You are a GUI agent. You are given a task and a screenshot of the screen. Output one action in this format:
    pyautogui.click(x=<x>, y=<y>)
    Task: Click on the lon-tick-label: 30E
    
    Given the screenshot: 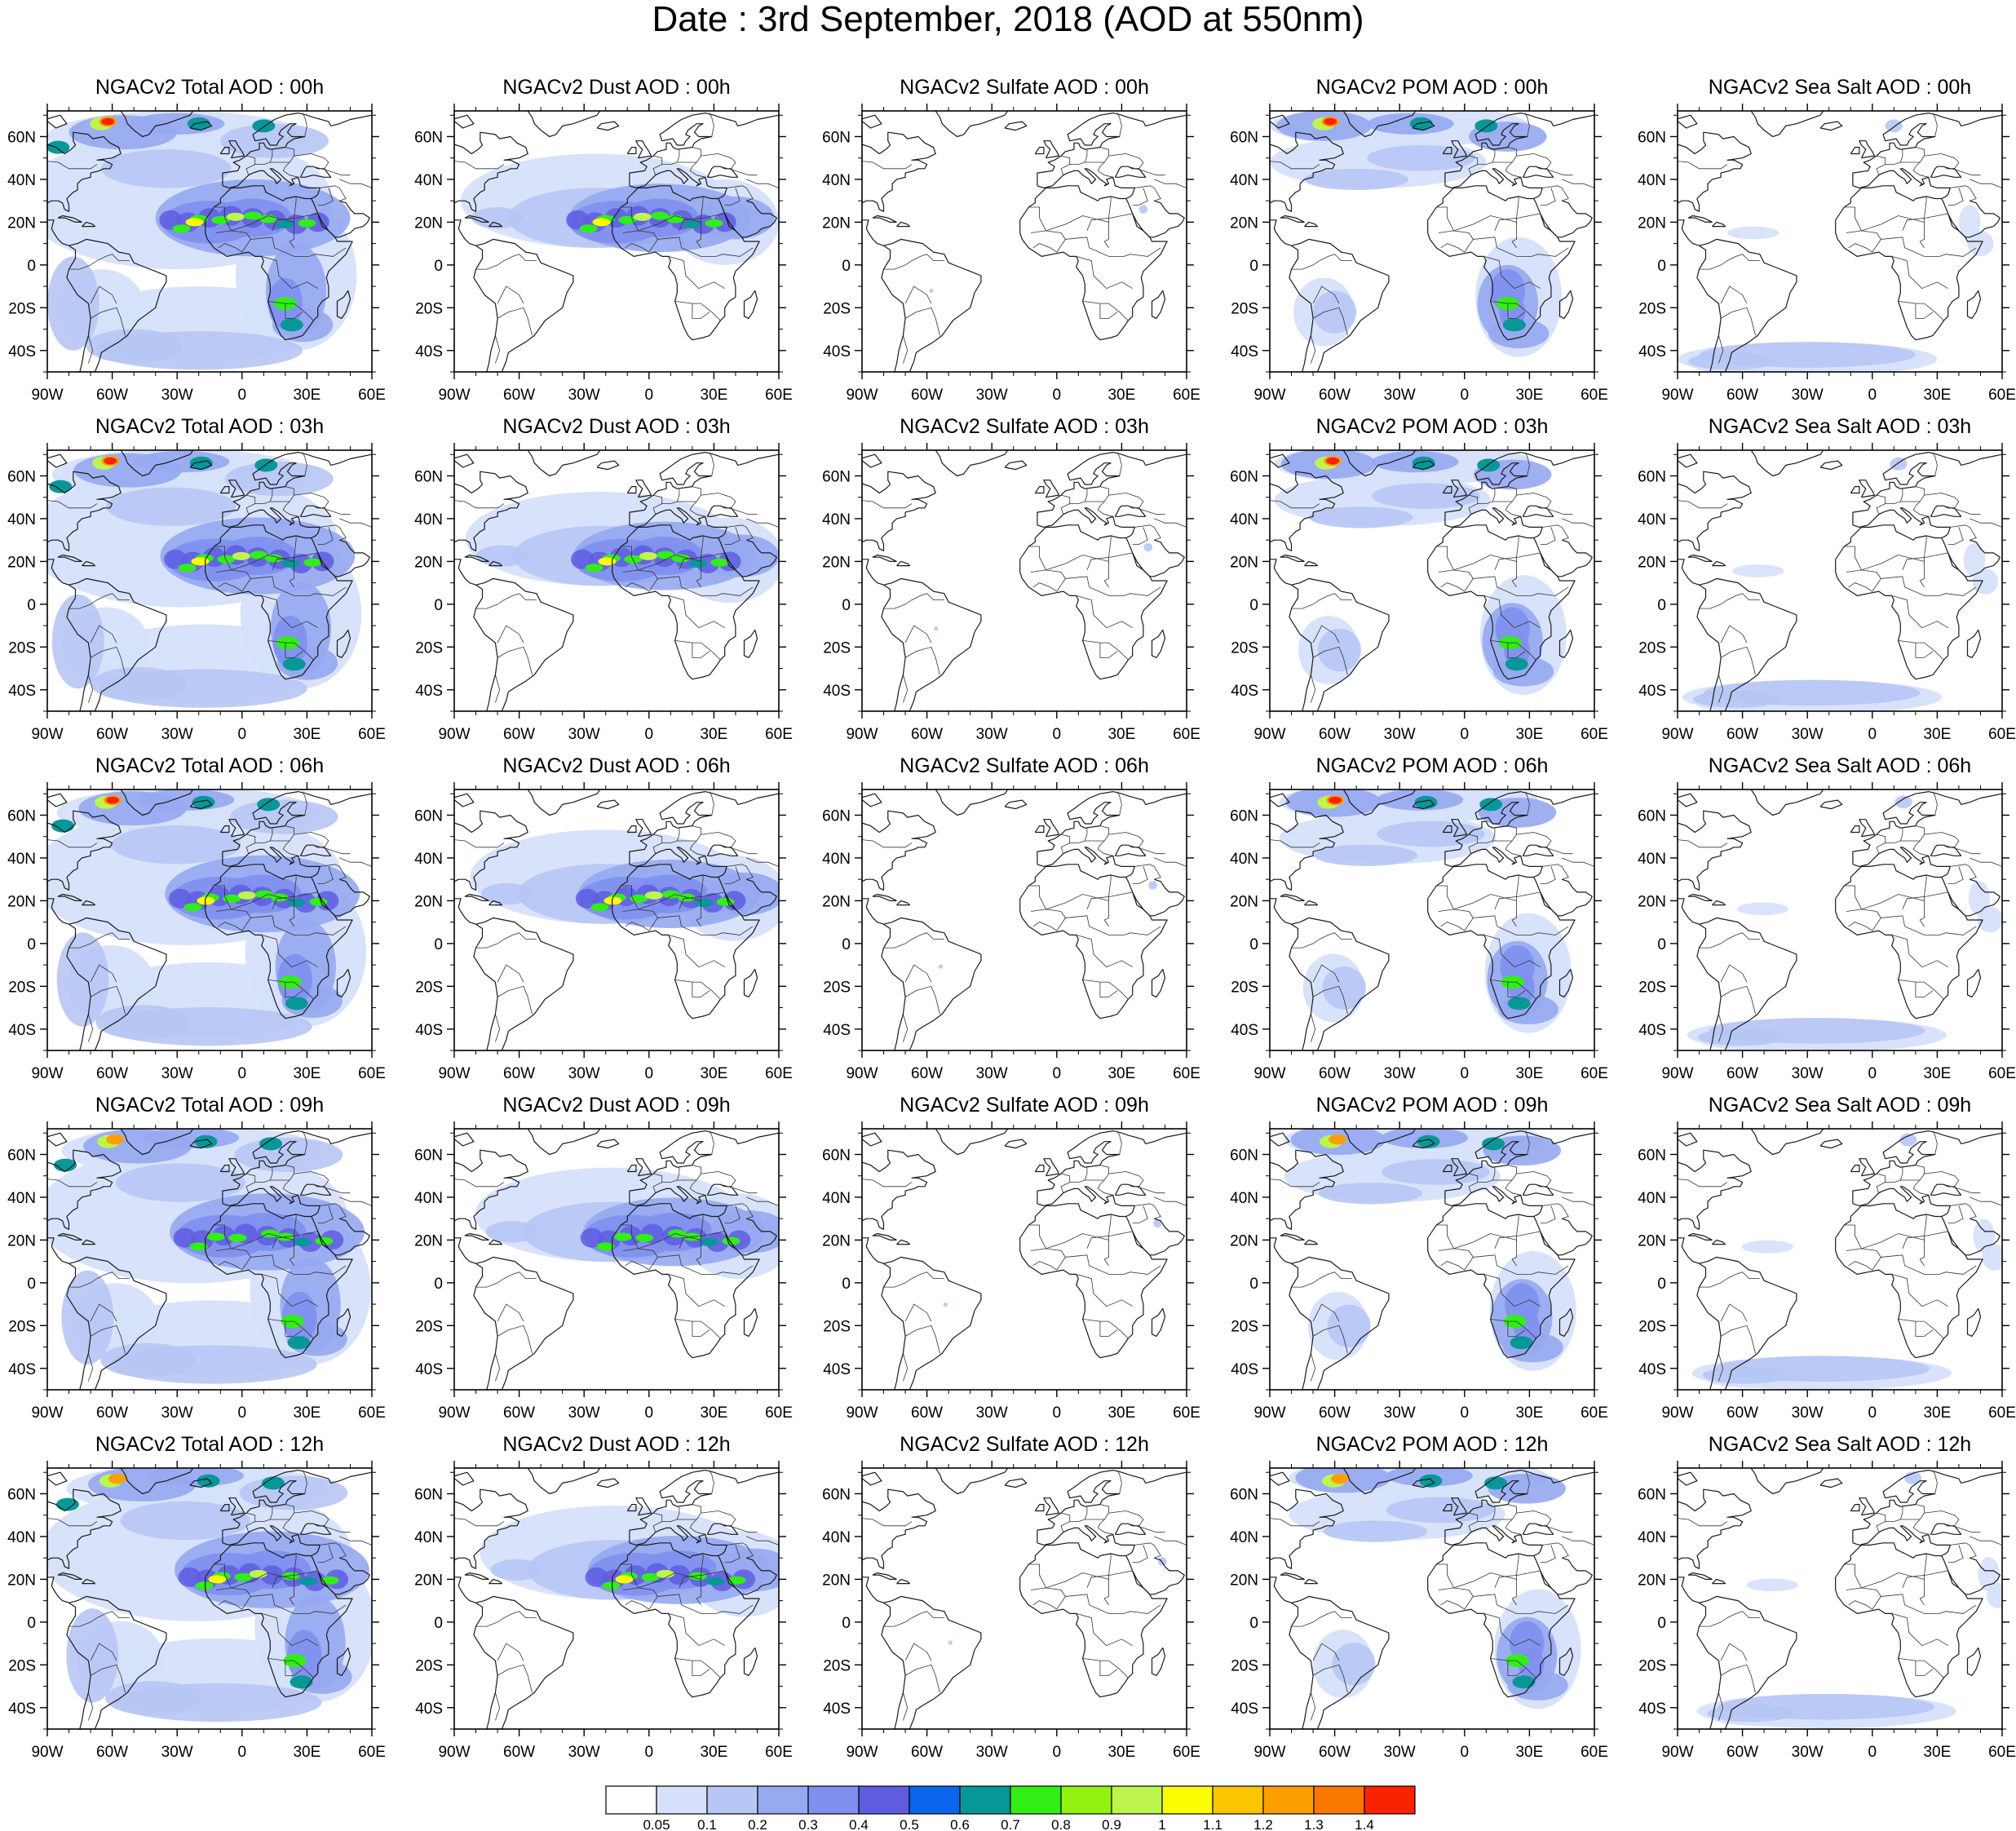 What is the action you would take?
    pyautogui.click(x=1937, y=1752)
    